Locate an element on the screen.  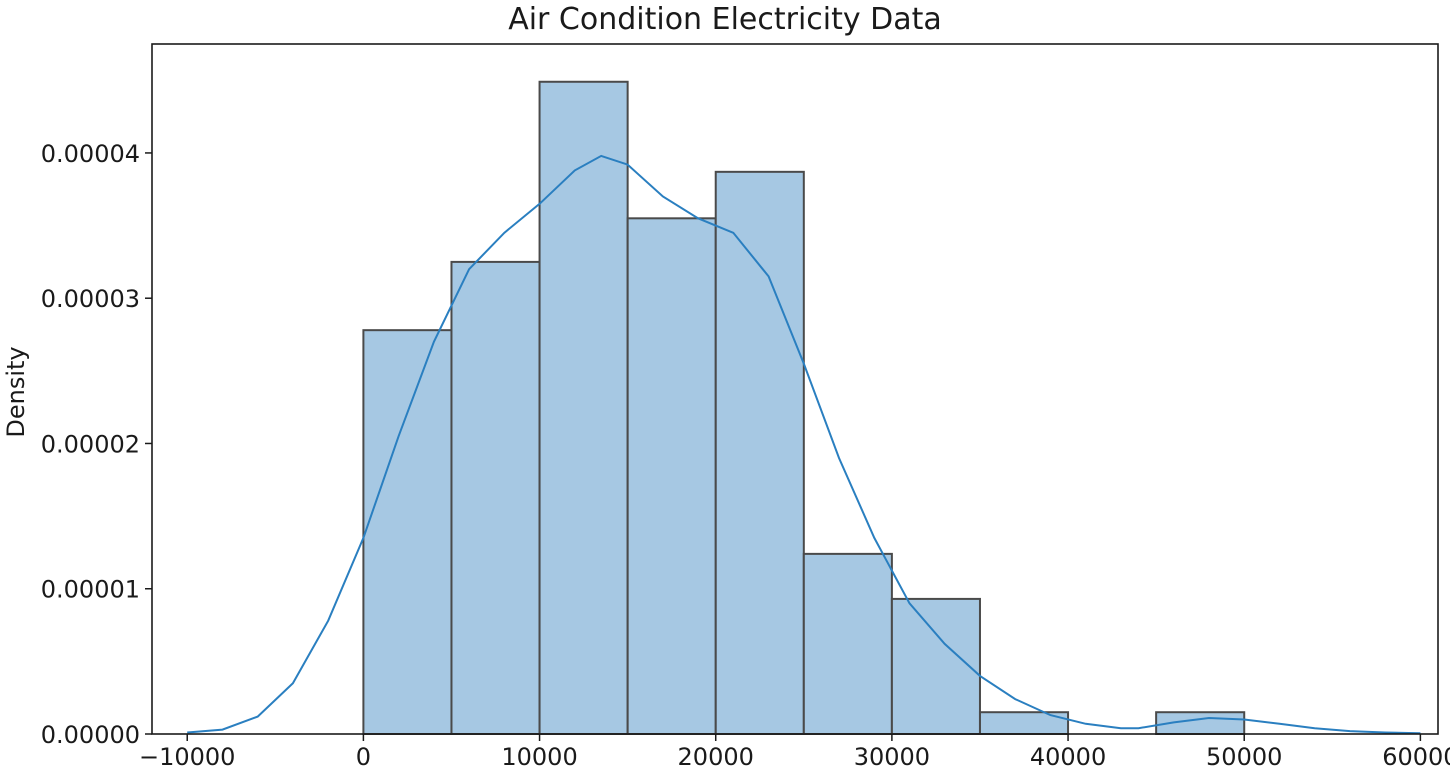
x-tick-label: 30000 is located at coordinates (892, 757).